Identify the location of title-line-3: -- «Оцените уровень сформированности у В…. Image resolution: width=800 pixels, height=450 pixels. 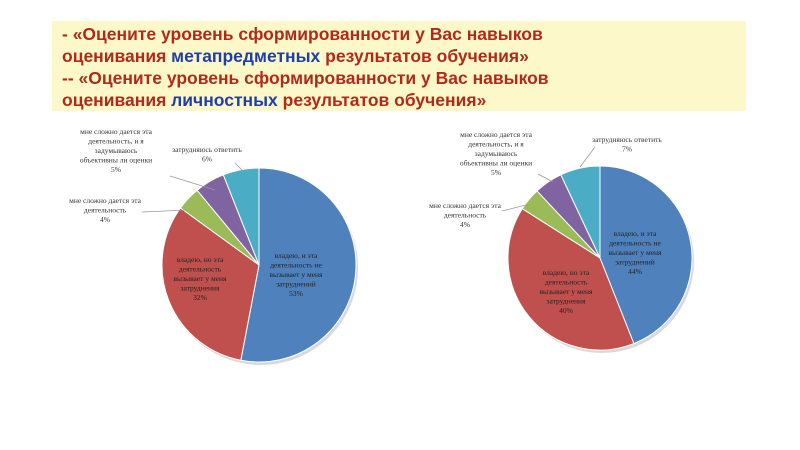
(305, 78).